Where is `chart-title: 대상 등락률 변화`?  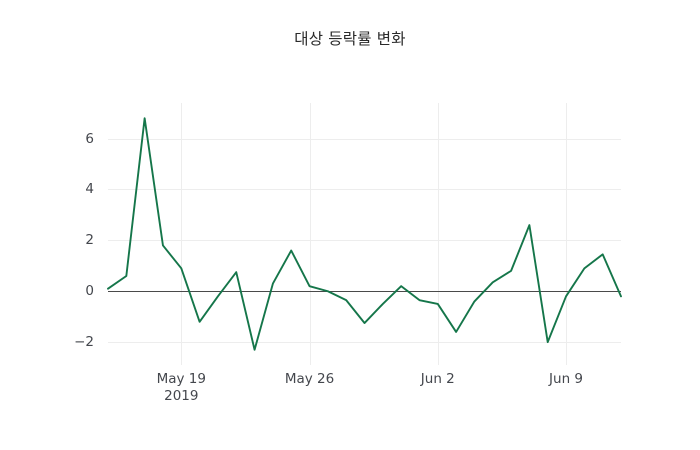
chart-title: 대상 등락률 변화 is located at coordinates (350, 39).